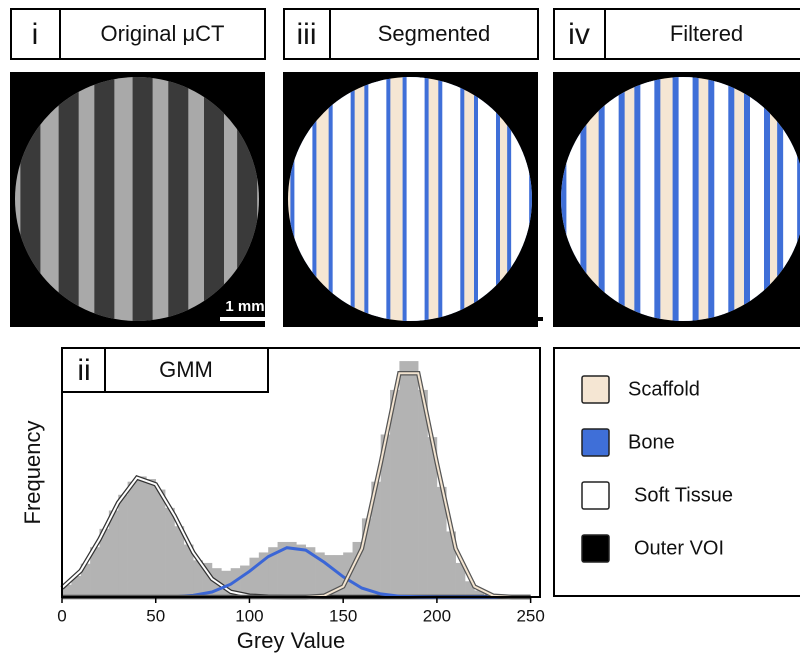  What do you see at coordinates (35, 34) in the screenshot?
I see `panel-label: i` at bounding box center [35, 34].